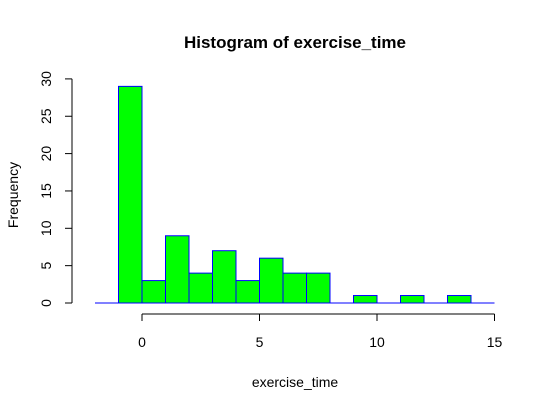 The image size is (551, 411). What do you see at coordinates (320, 331) in the screenshot?
I see `x-axis: 0 5 10 15` at bounding box center [320, 331].